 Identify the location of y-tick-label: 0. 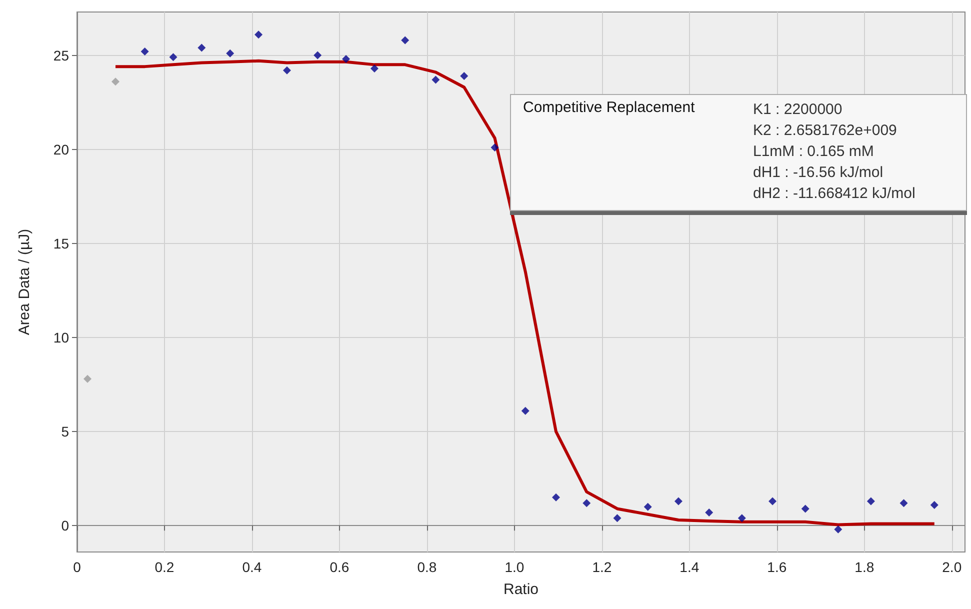
(65, 526).